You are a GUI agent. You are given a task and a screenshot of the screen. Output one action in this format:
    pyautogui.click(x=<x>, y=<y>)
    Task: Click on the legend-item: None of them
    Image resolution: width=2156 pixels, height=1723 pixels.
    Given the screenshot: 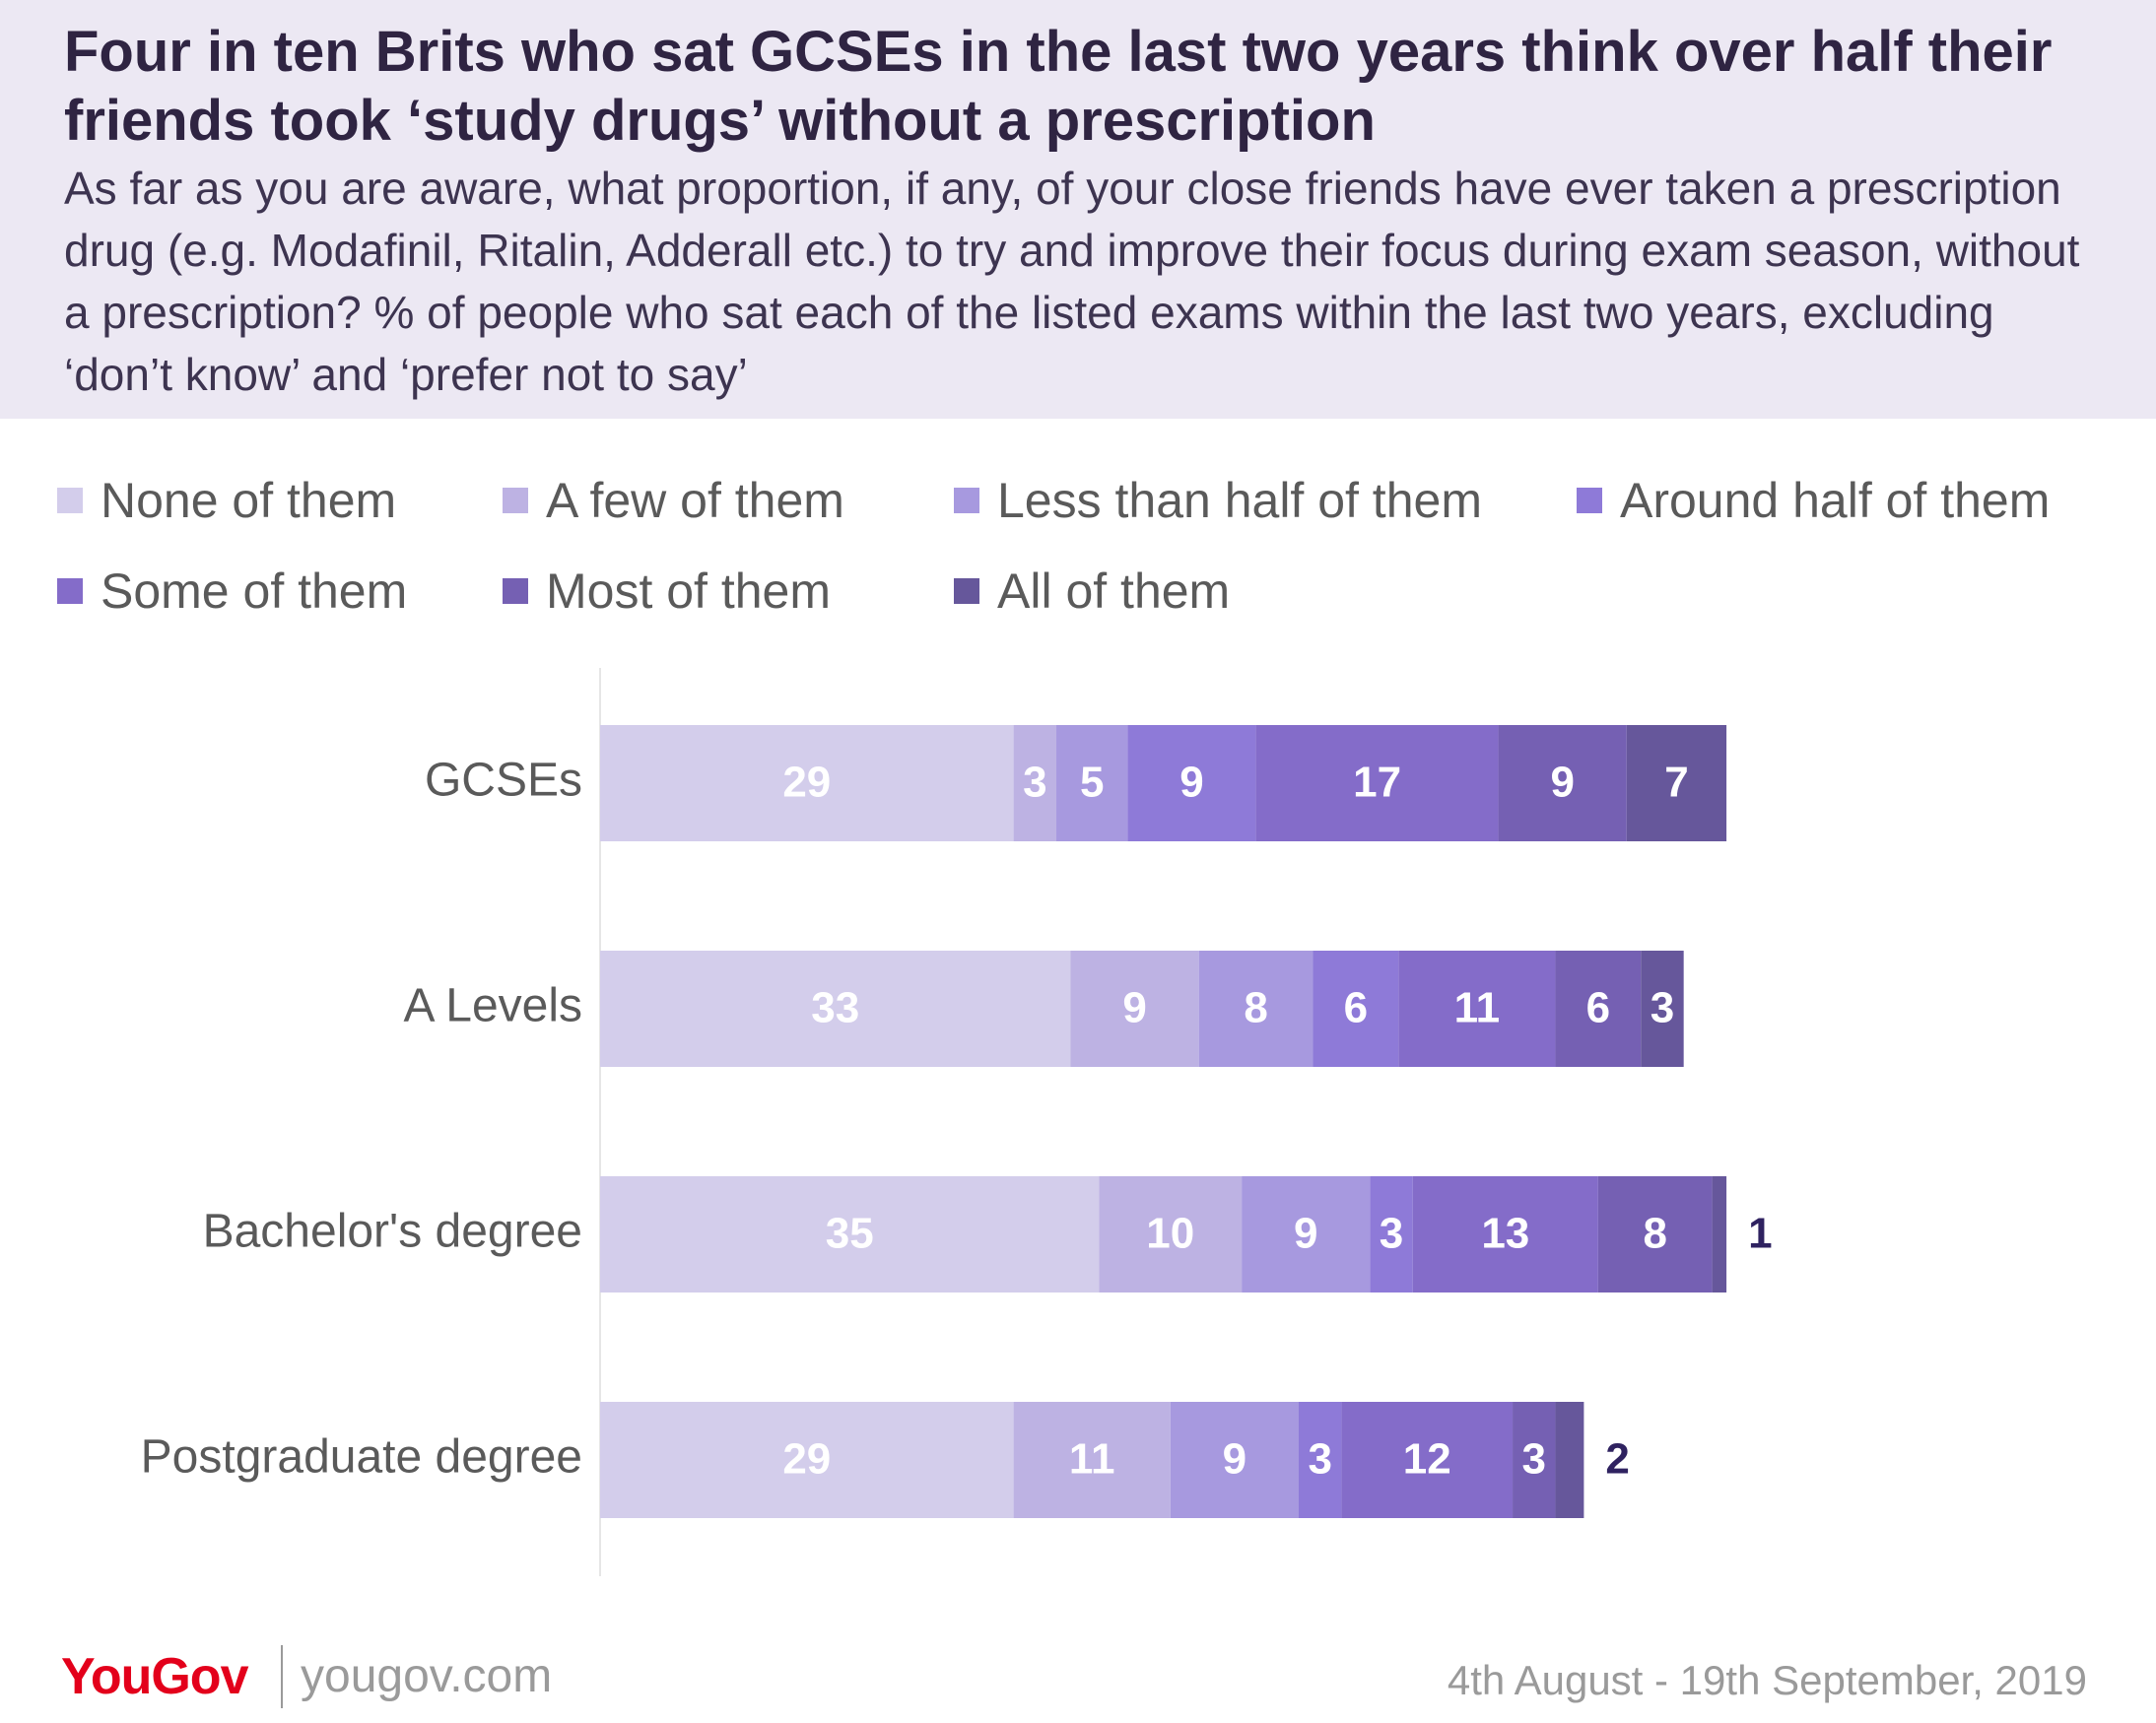 What is the action you would take?
    pyautogui.click(x=226, y=501)
    